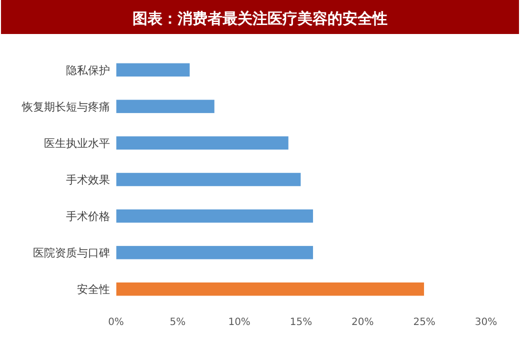 The width and height of the screenshot is (520, 347). Describe the element at coordinates (486, 322) in the screenshot. I see `x-tick-label: 30%` at that location.